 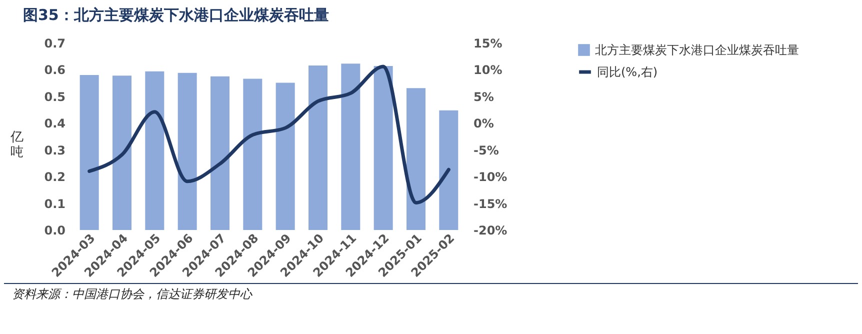 What do you see at coordinates (55, 43) in the screenshot?
I see `y-tick-label: 0.7` at bounding box center [55, 43].